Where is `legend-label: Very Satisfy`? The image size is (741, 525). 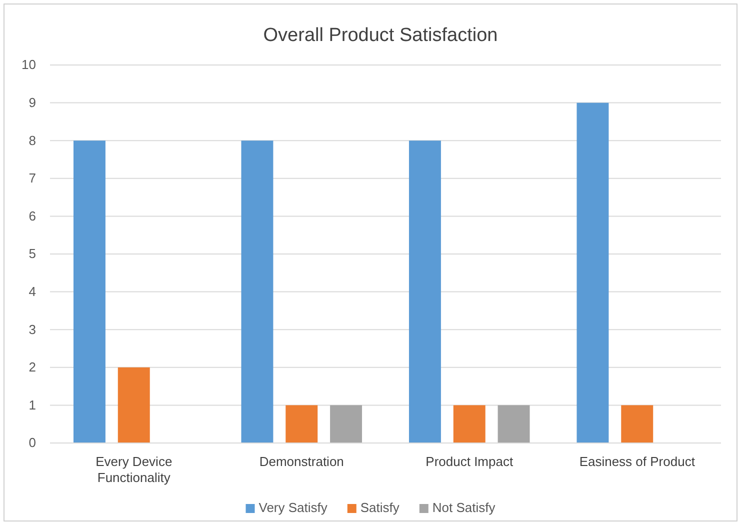
legend-label: Very Satisfy is located at coordinates (293, 507).